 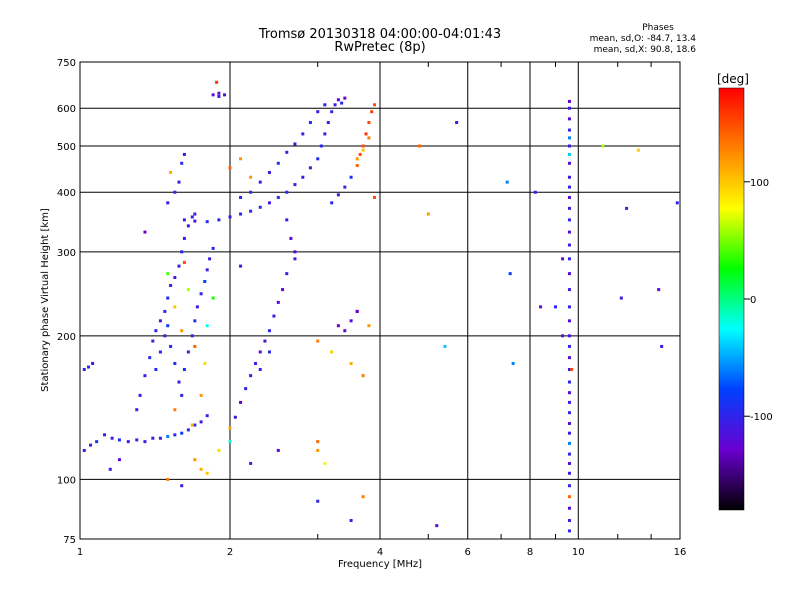 What do you see at coordinates (380, 552) in the screenshot?
I see `x-tick-label: 4` at bounding box center [380, 552].